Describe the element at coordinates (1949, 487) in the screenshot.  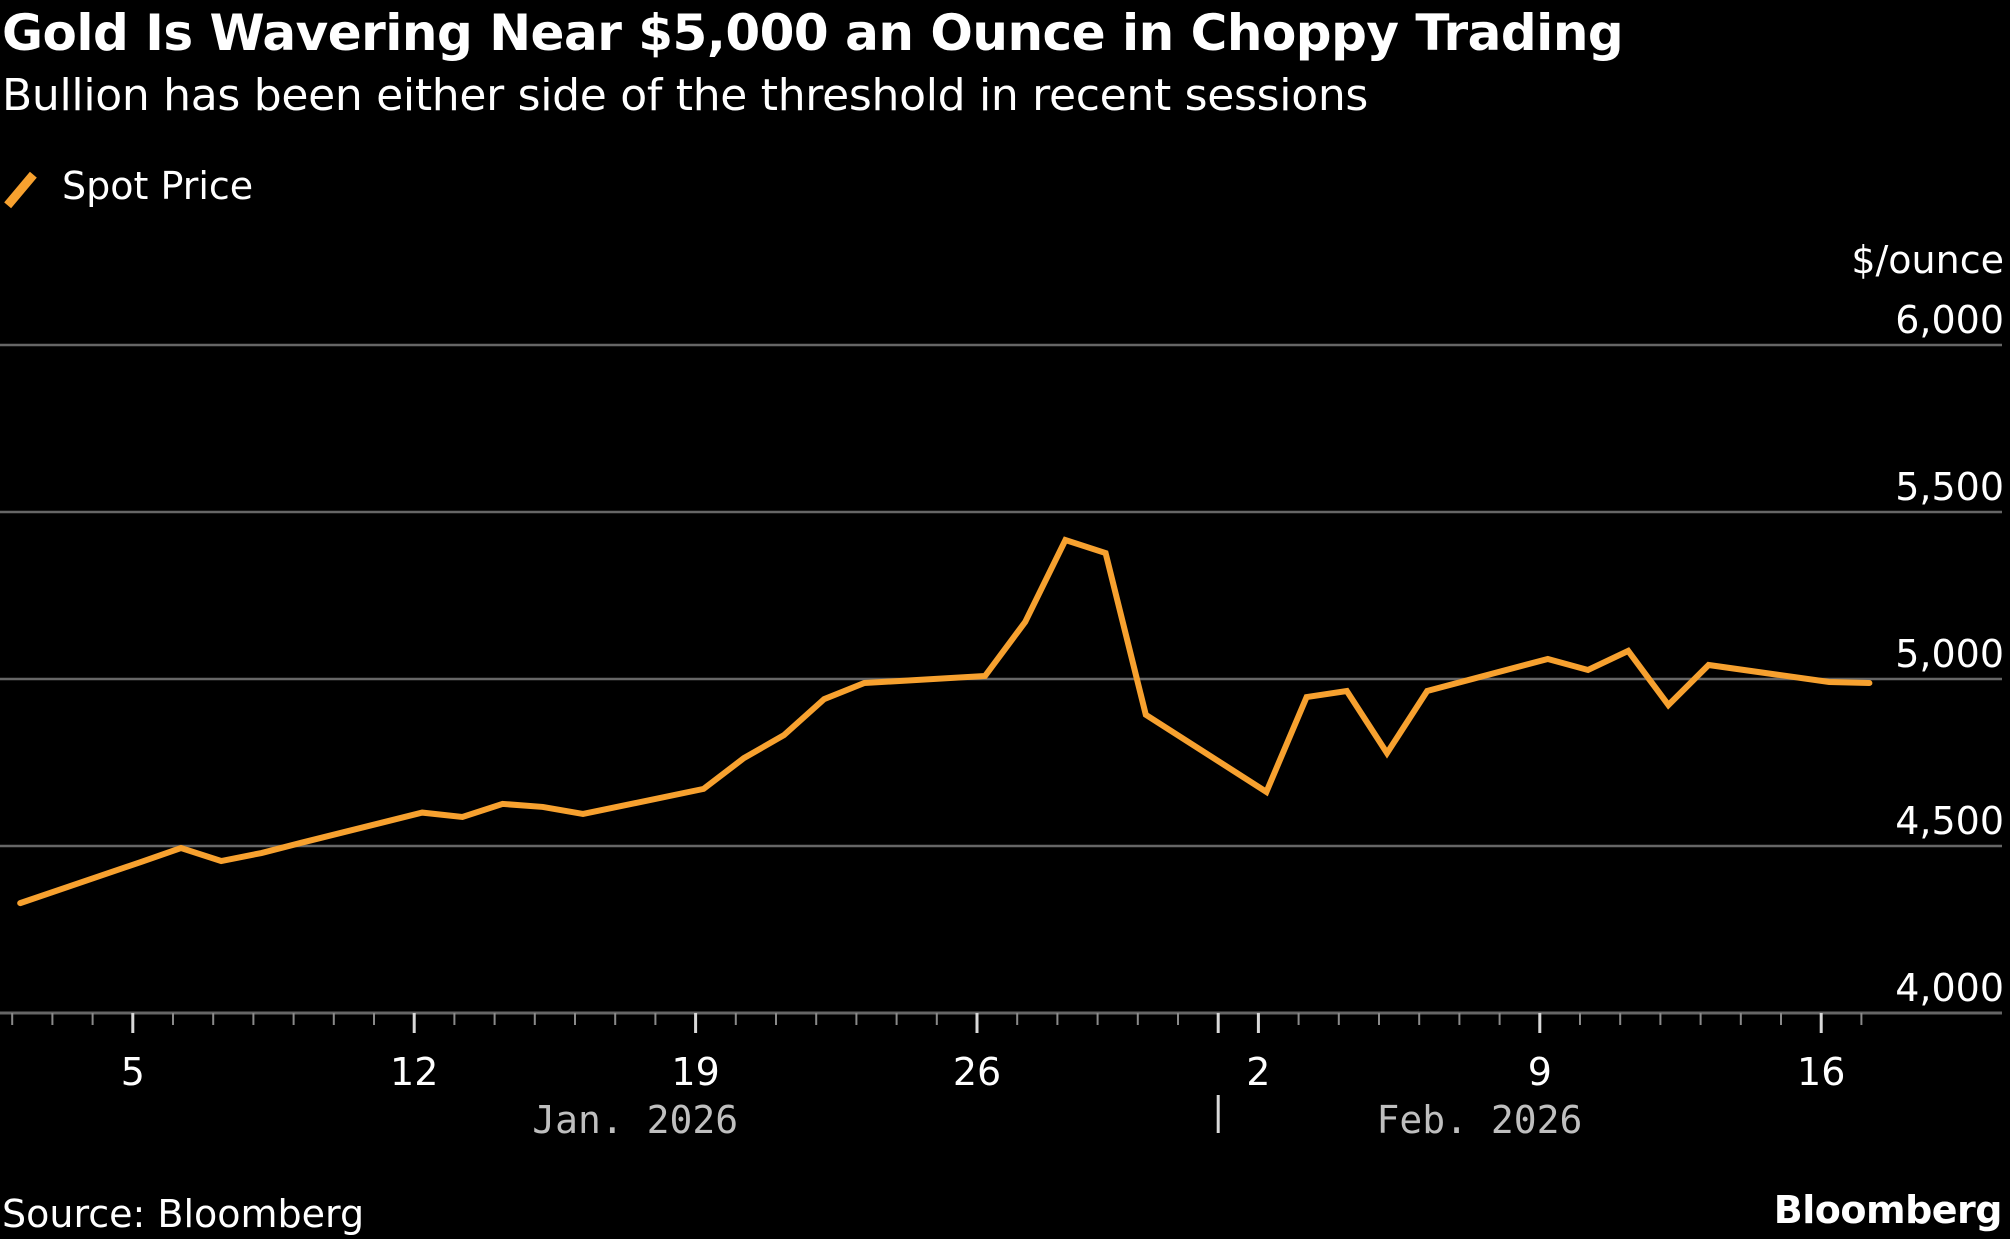
I see `y-tick-label: 5,500` at that location.